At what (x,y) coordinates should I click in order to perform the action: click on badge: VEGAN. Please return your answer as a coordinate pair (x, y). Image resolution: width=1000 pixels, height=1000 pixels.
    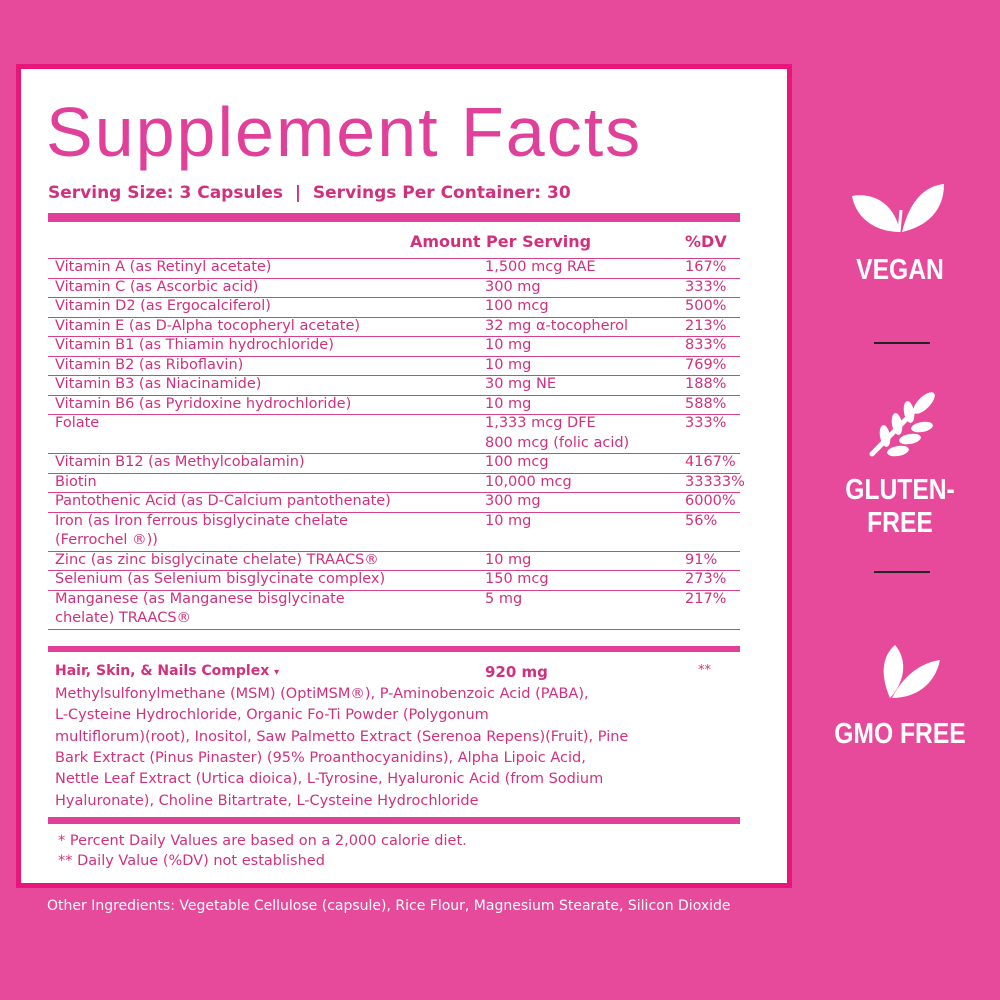
    Looking at the image, I should click on (900, 270).